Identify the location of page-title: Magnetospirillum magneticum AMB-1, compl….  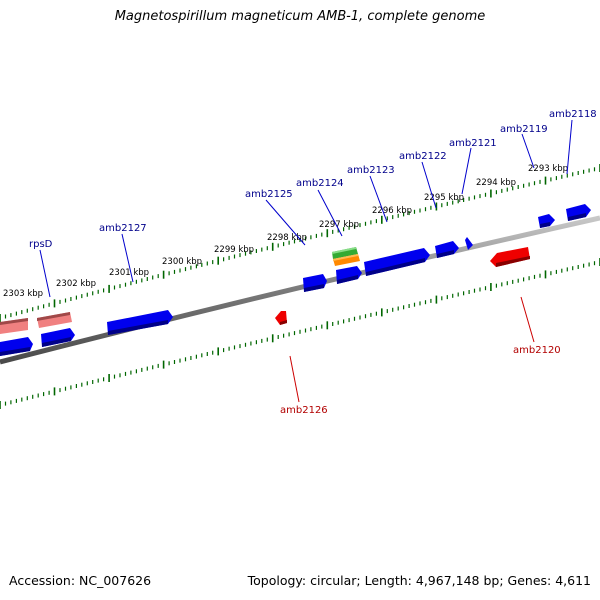
(300, 16).